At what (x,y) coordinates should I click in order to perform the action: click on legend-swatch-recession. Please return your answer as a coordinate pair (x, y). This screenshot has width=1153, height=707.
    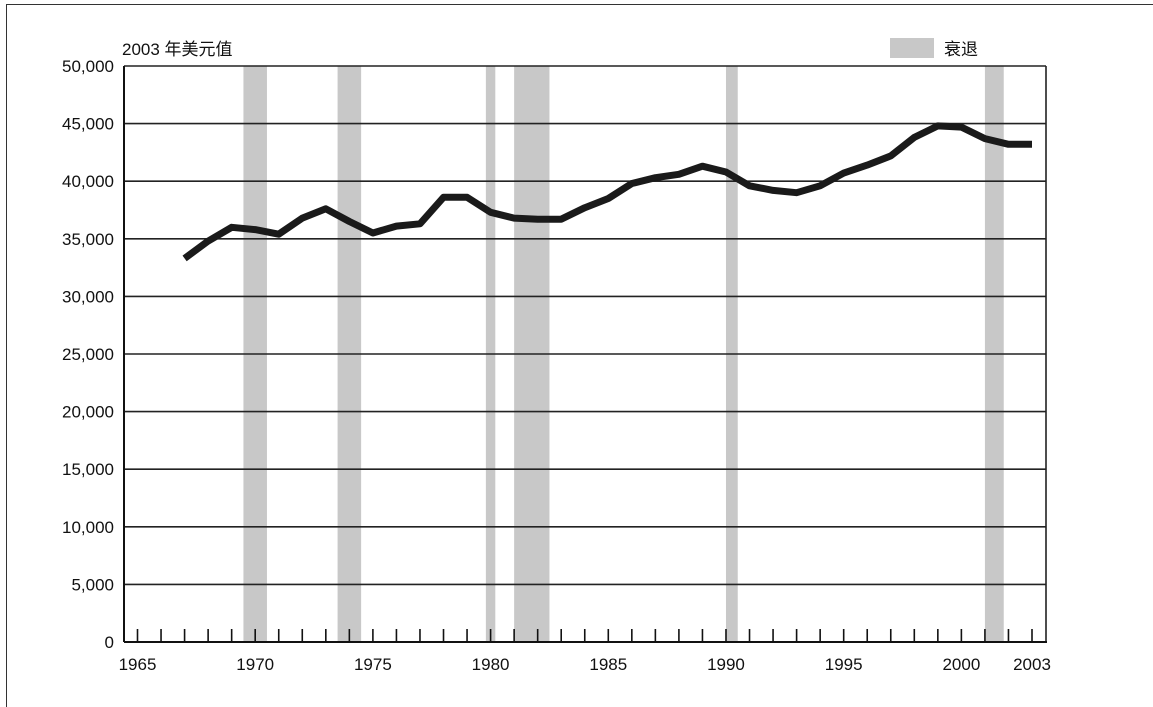
    Looking at the image, I should click on (912, 48).